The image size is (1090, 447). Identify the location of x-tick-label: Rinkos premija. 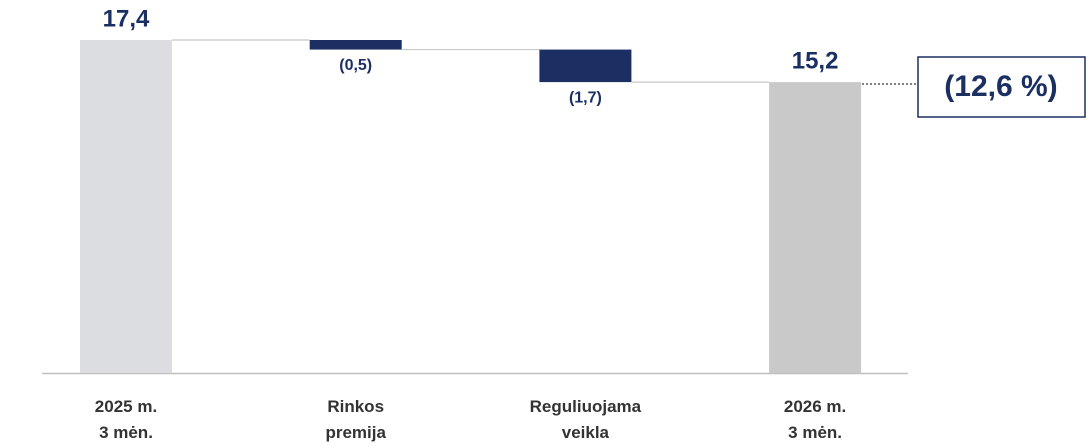
(355, 419).